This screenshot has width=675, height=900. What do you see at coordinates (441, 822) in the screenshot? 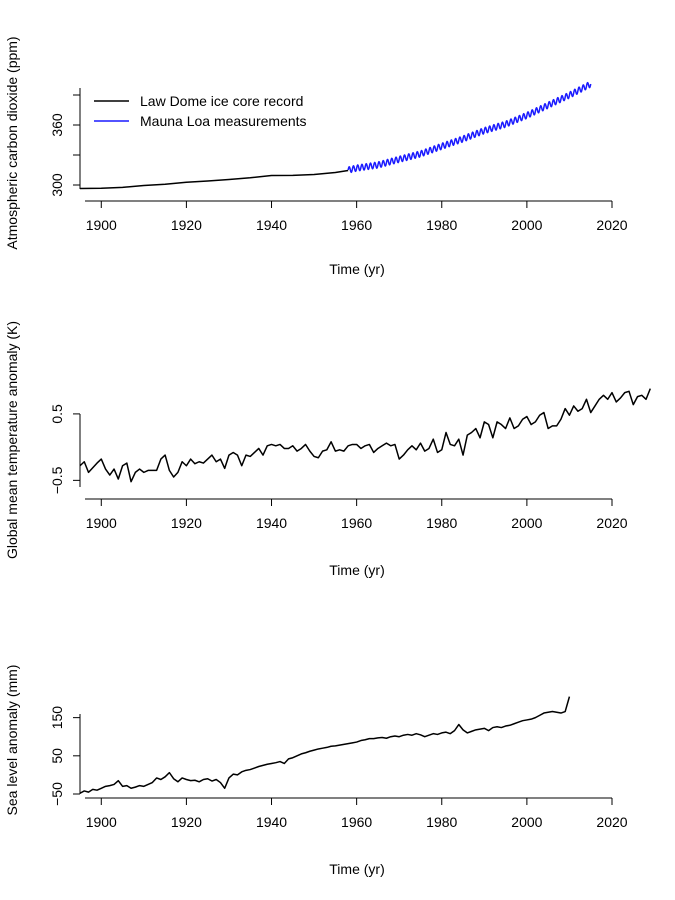
I see `sea-x-tick-label-1980: 1980` at bounding box center [441, 822].